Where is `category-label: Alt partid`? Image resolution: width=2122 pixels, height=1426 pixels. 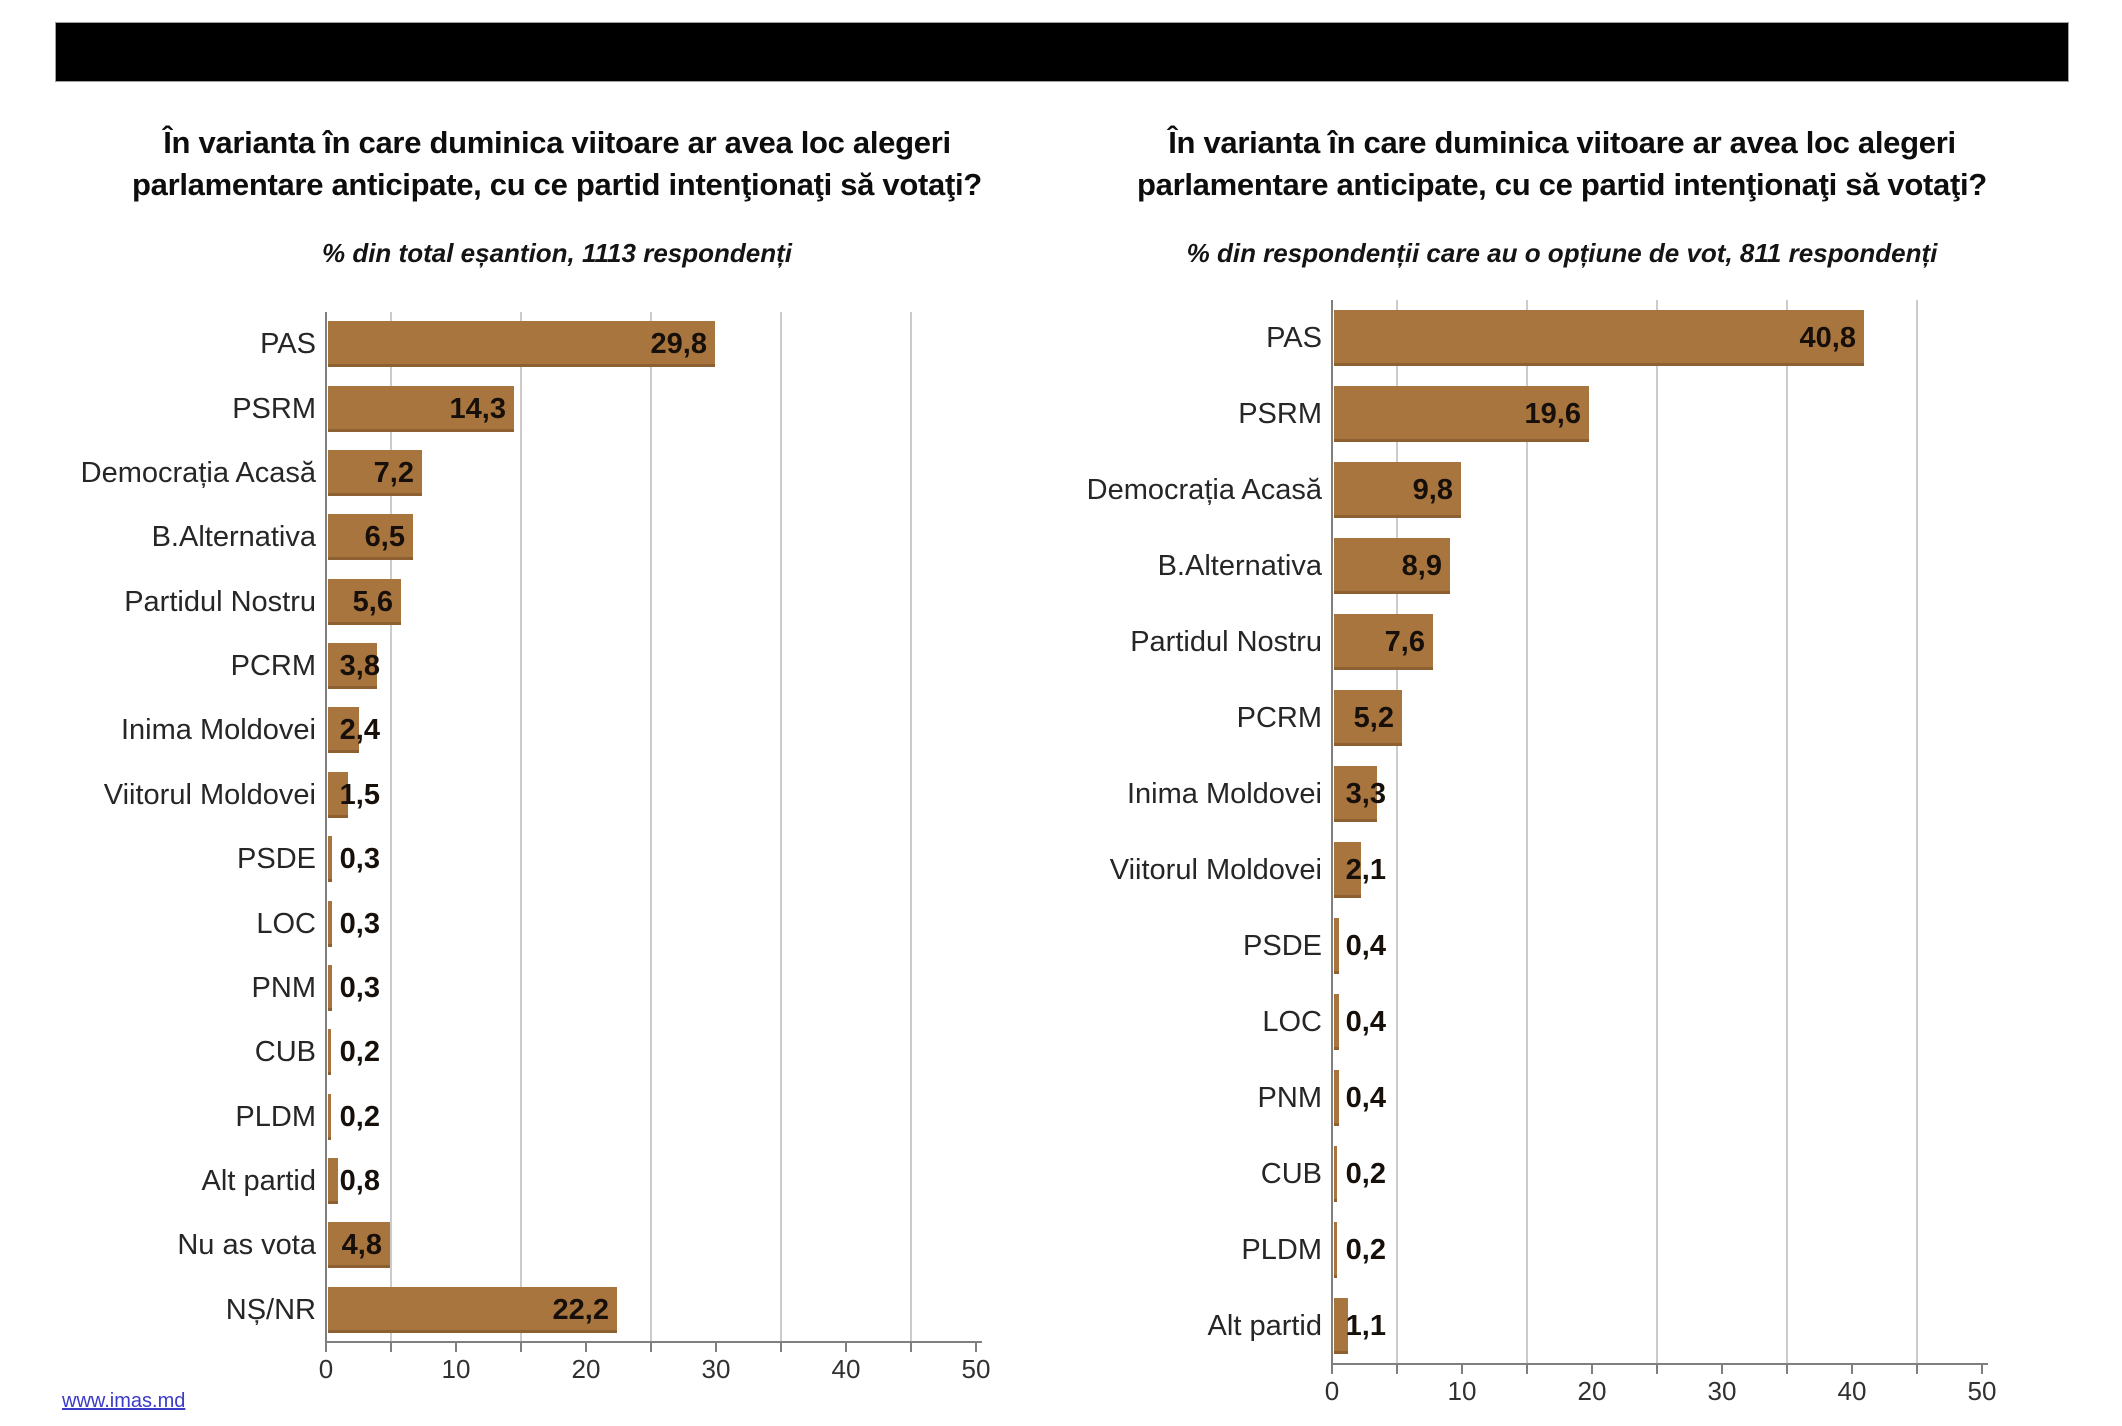
category-label: Alt partid is located at coordinates (1264, 1326).